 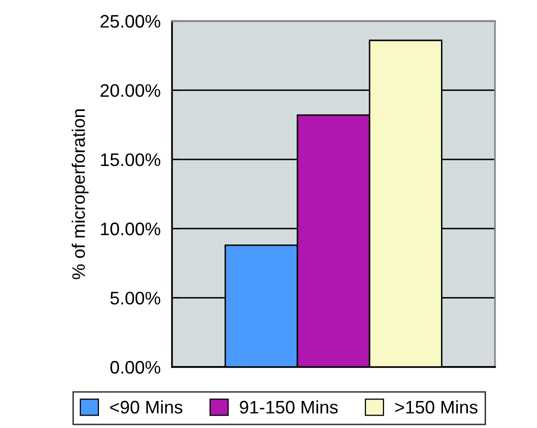 What do you see at coordinates (135, 298) in the screenshot?
I see `y-tick-label: 5.00%` at bounding box center [135, 298].